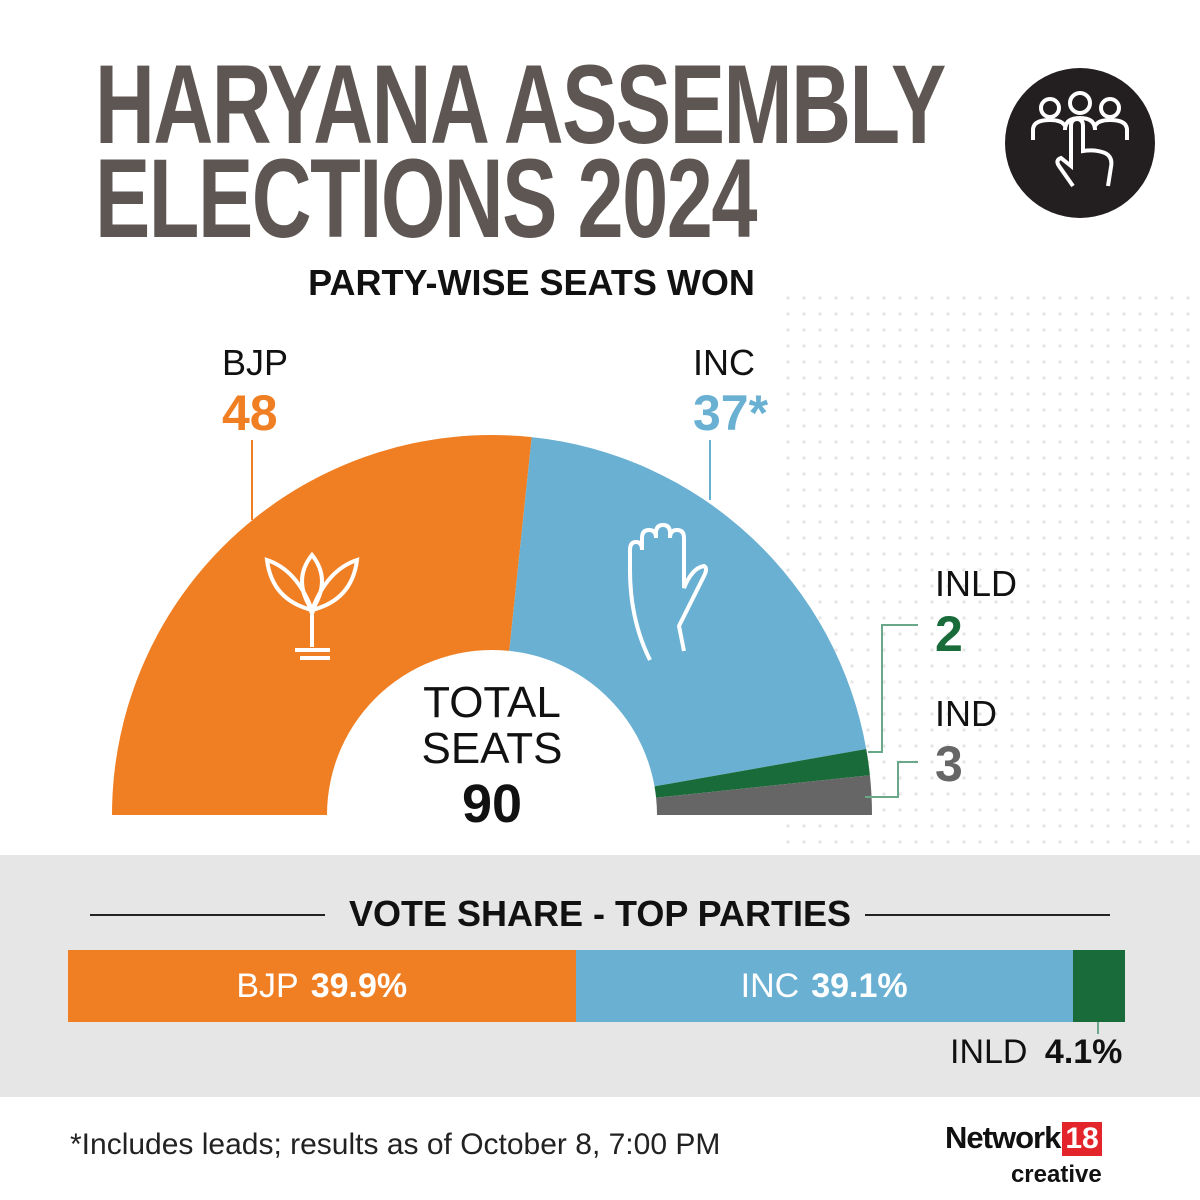  What do you see at coordinates (891, 779) in the screenshot?
I see `leader-line-ind` at bounding box center [891, 779].